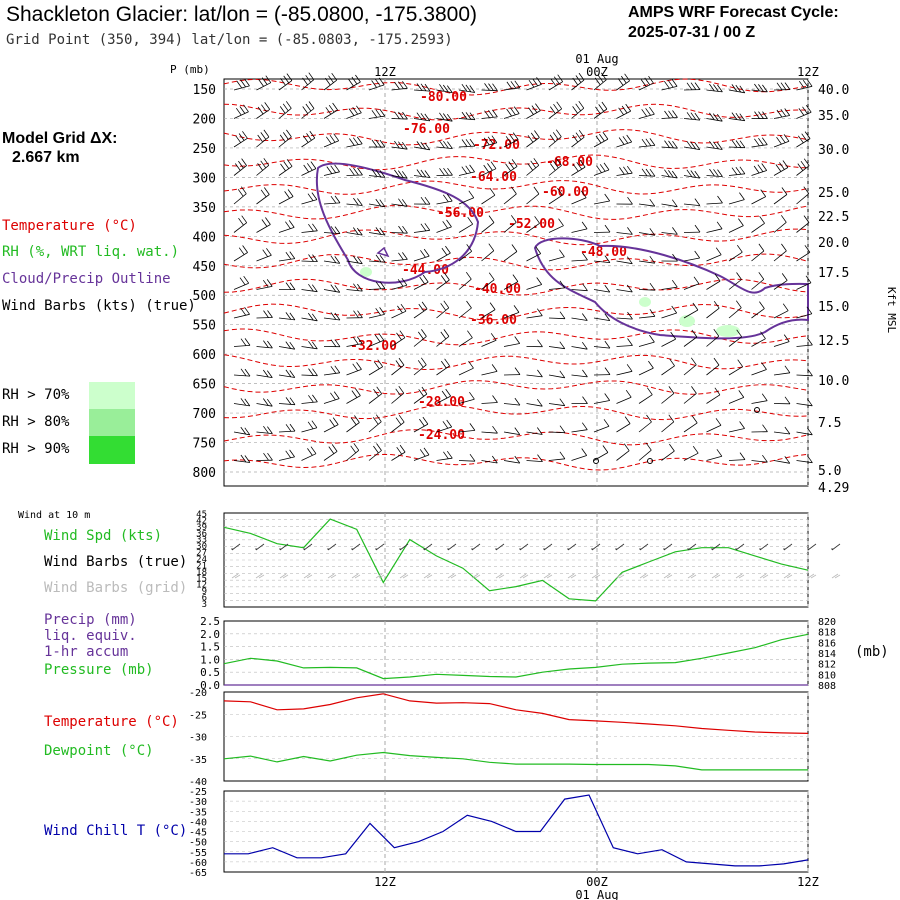 The width and height of the screenshot is (900, 900). I want to click on rh-80-swatch, so click(112, 422).